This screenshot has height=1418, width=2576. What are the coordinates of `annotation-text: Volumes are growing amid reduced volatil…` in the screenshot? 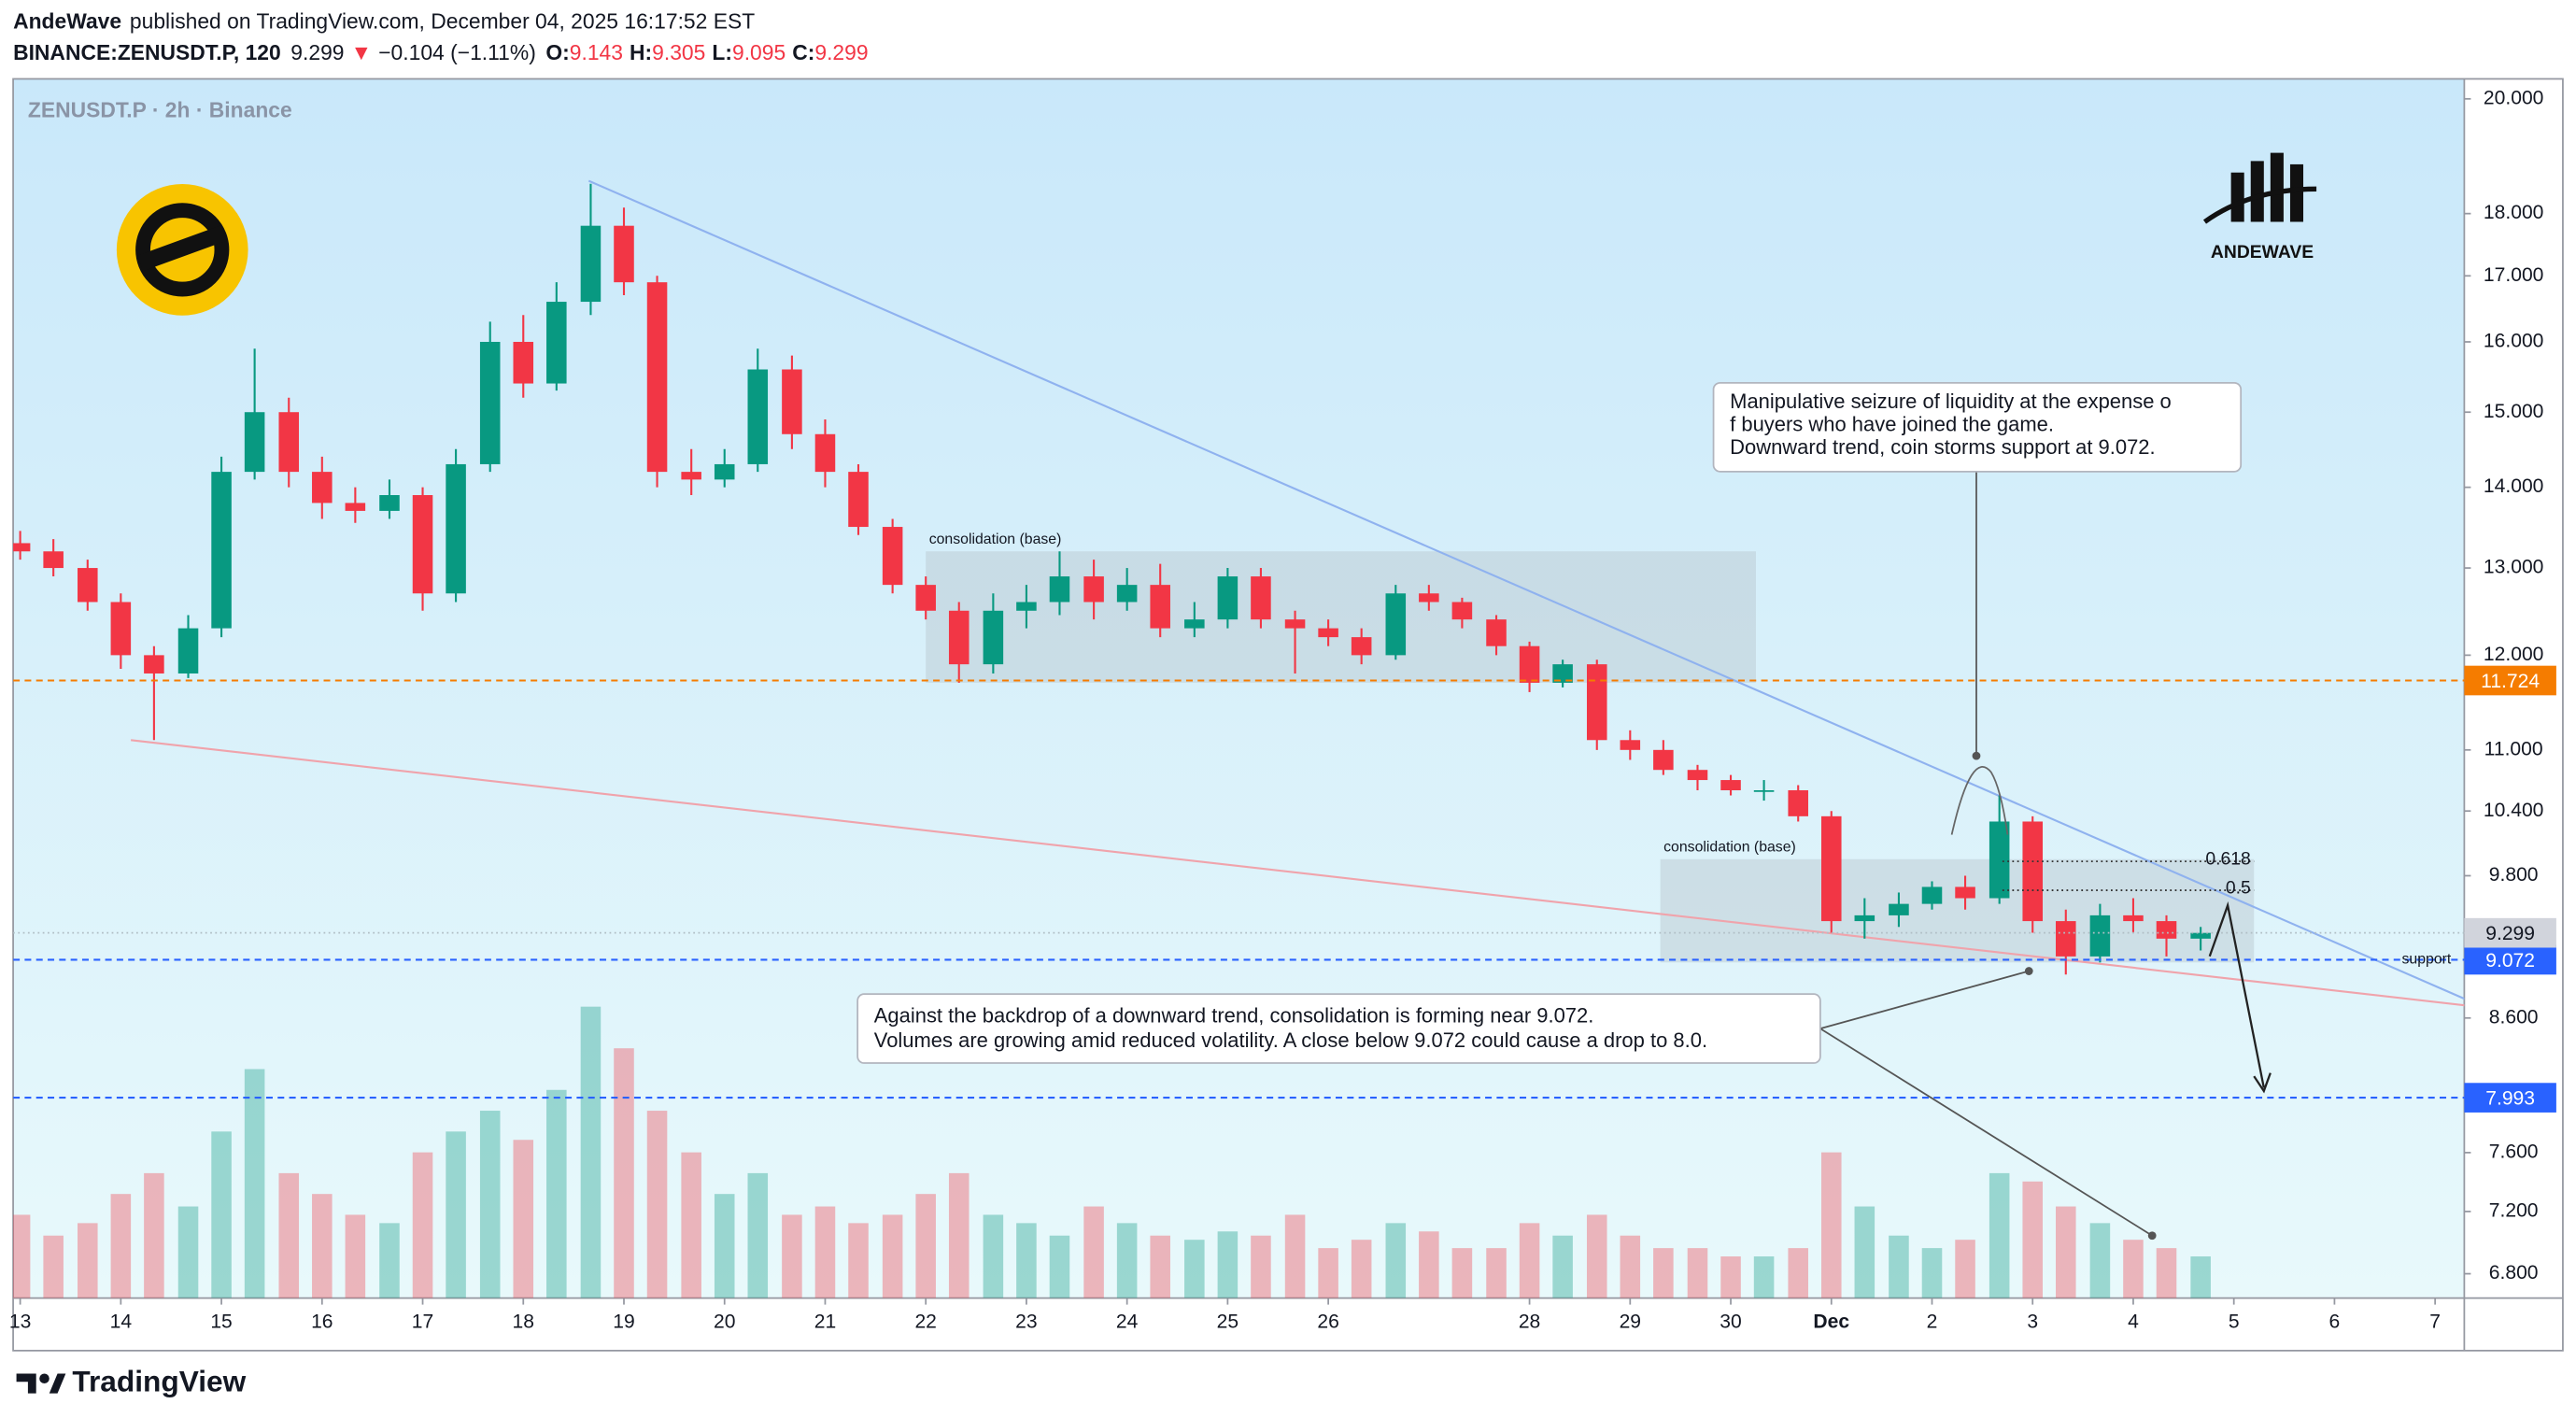 It's located at (1290, 1040).